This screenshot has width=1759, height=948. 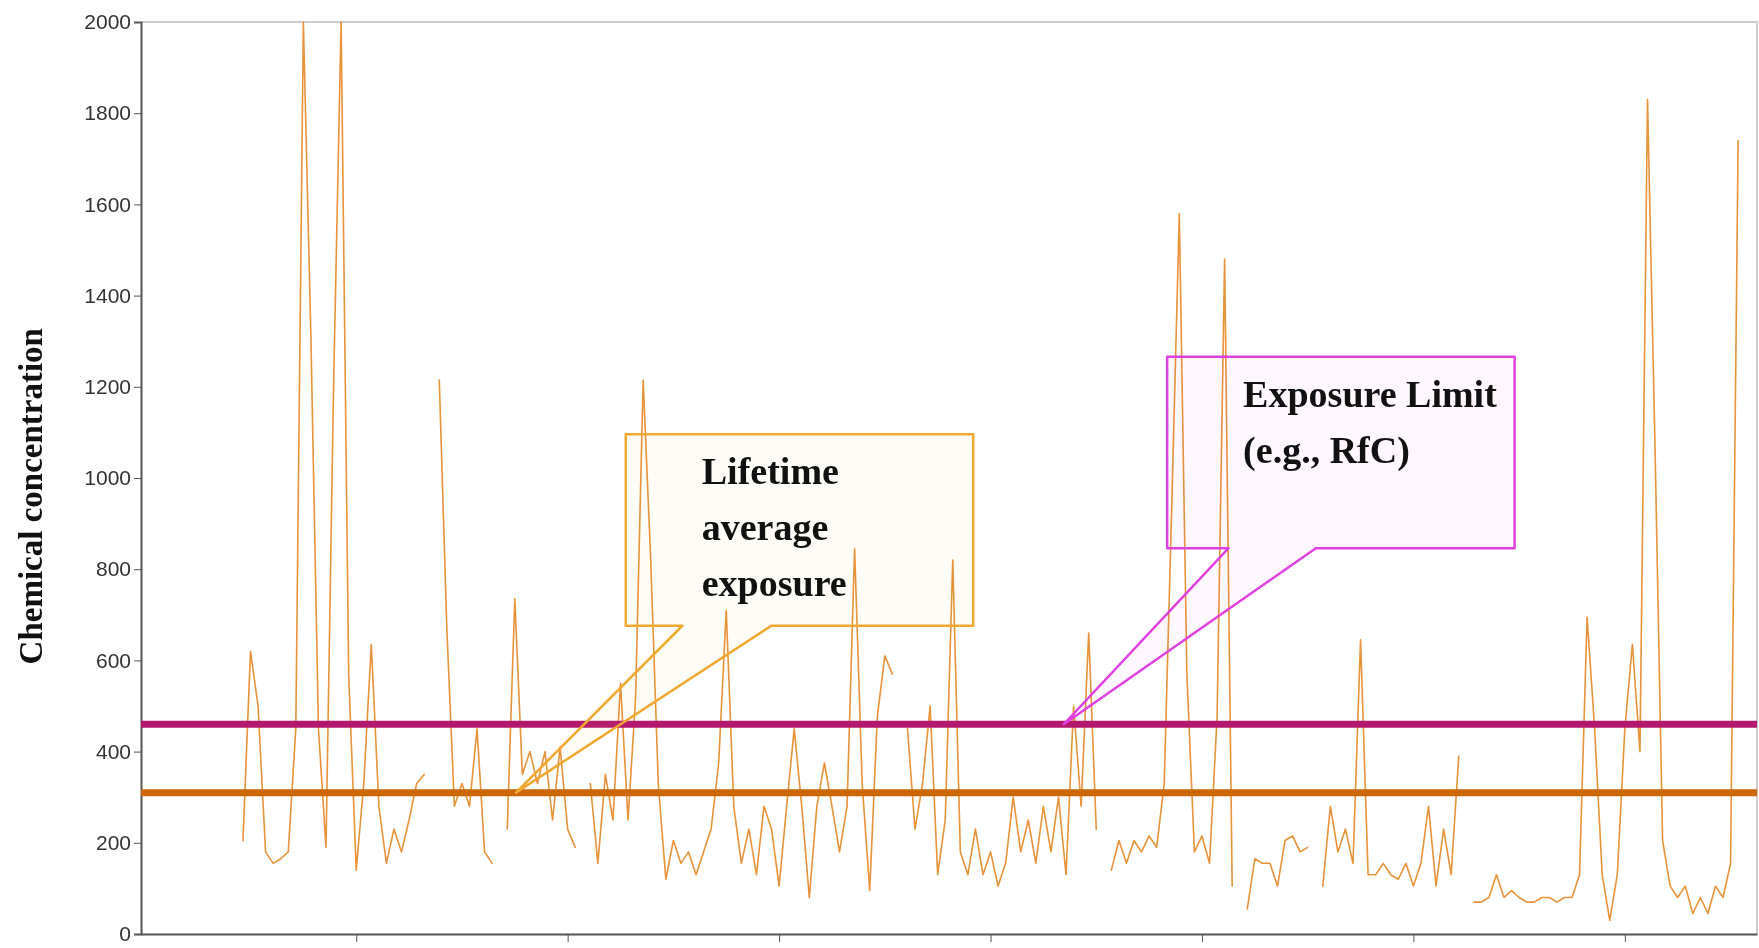 What do you see at coordinates (107, 204) in the screenshot?
I see `y-tick-label: 1600` at bounding box center [107, 204].